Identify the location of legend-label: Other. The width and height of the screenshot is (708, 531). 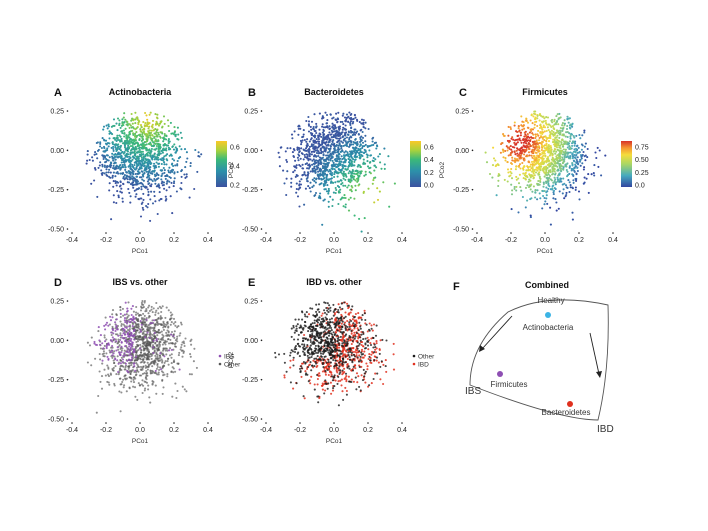
(232, 365).